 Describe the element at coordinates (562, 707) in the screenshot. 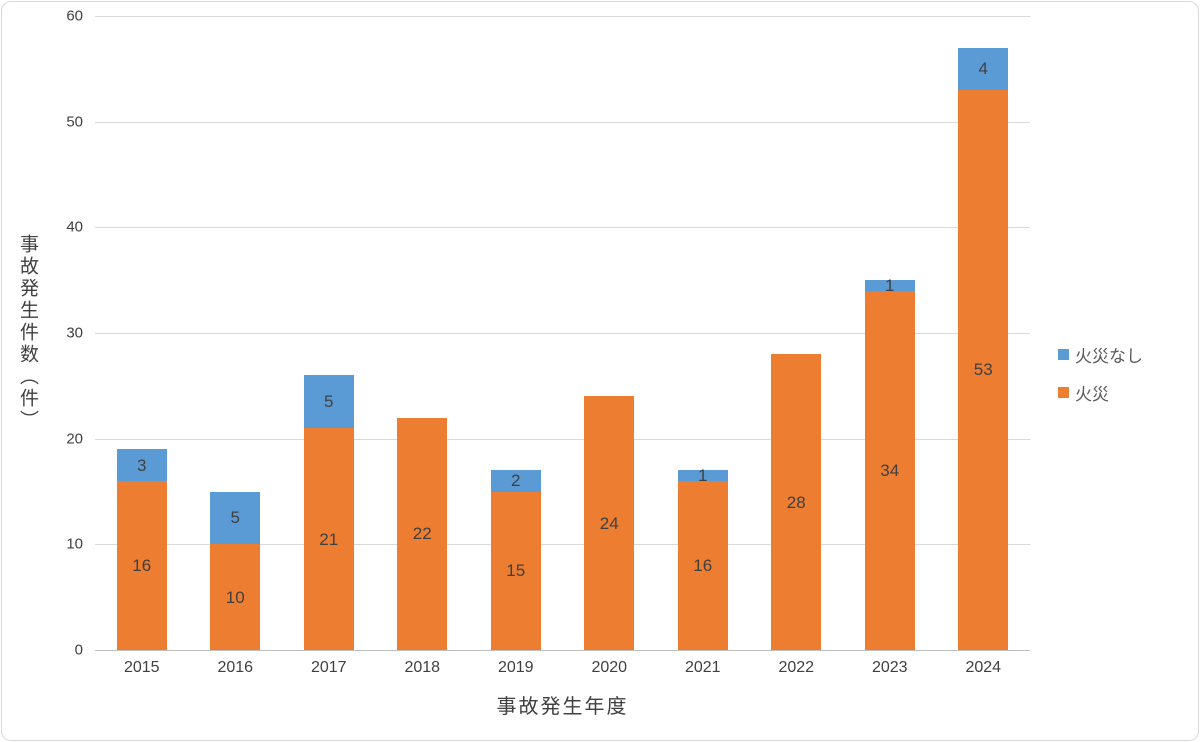

I see `x-axis-title: 事故発生年度` at that location.